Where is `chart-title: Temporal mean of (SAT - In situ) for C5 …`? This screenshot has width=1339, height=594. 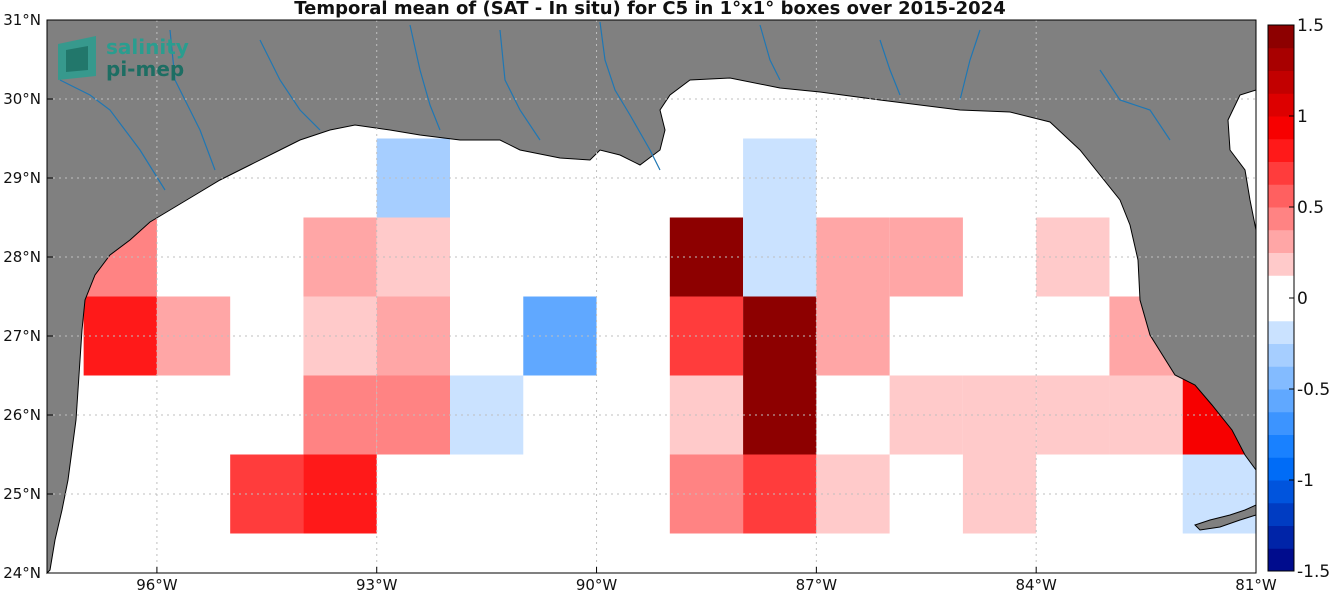
chart-title: Temporal mean of (SAT - In situ) for C5 … is located at coordinates (650, 9).